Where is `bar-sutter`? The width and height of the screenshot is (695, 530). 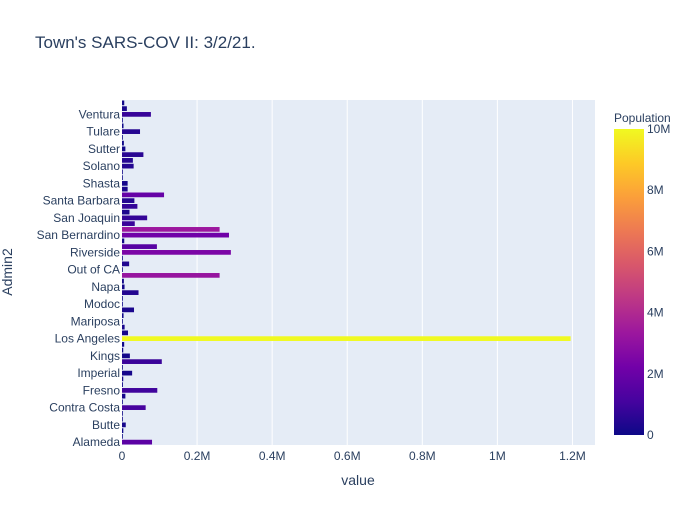
bar-sutter is located at coordinates (124, 149).